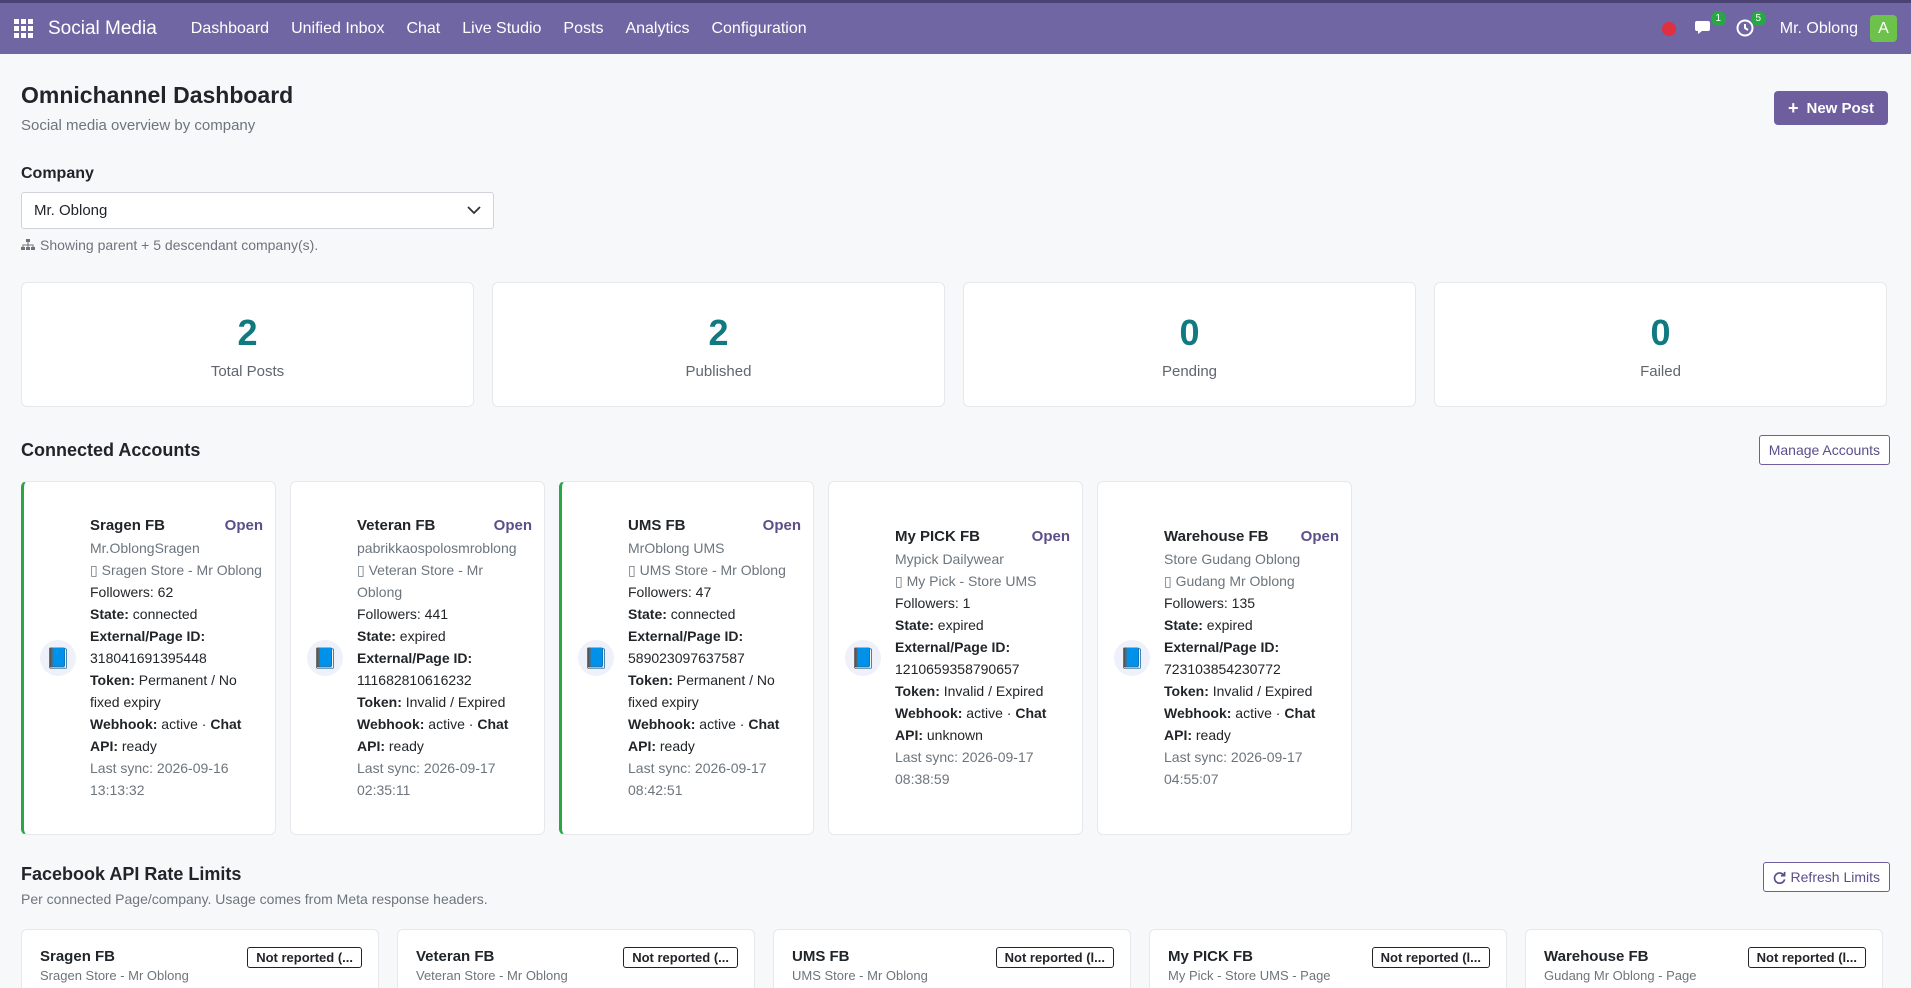 Image resolution: width=1911 pixels, height=988 pixels. Describe the element at coordinates (423, 28) in the screenshot. I see `menu-chat: Chat` at that location.